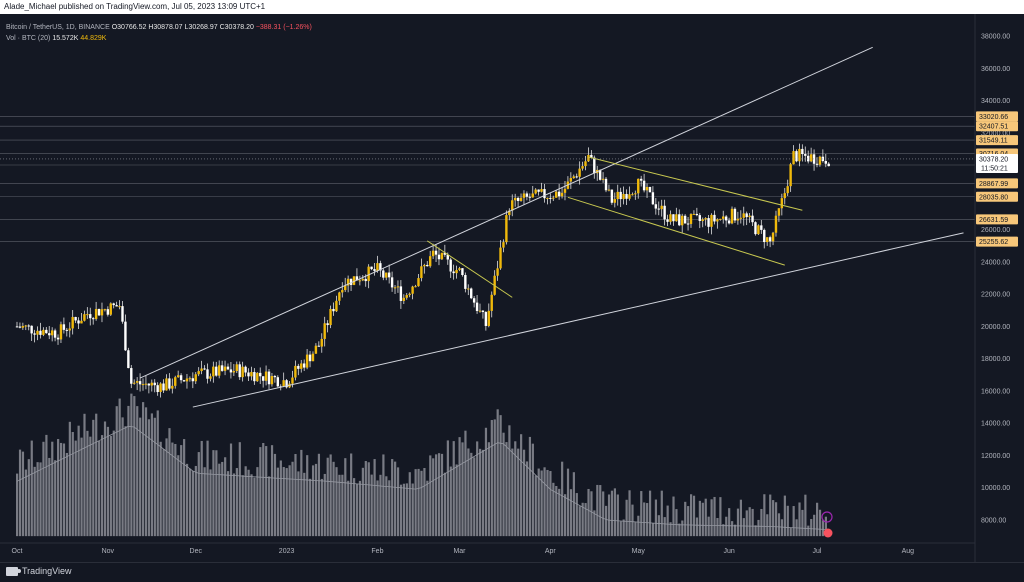  Describe the element at coordinates (695, 183) in the screenshot. I see `channel-upper-line` at that location.